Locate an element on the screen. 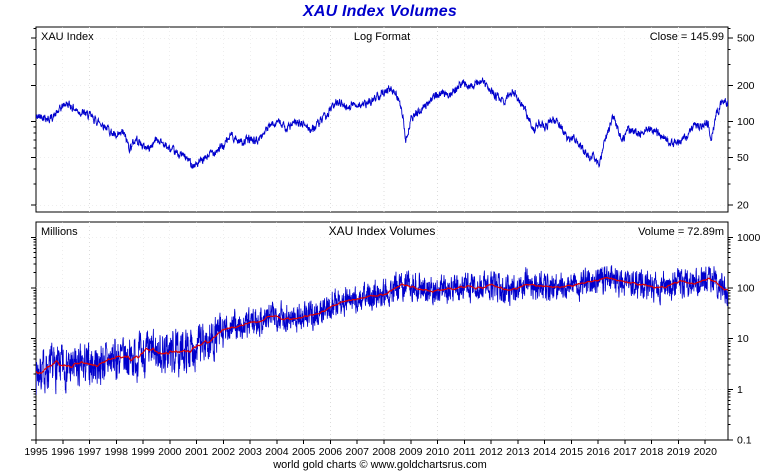  svg-text: 2012 is located at coordinates (491, 452).